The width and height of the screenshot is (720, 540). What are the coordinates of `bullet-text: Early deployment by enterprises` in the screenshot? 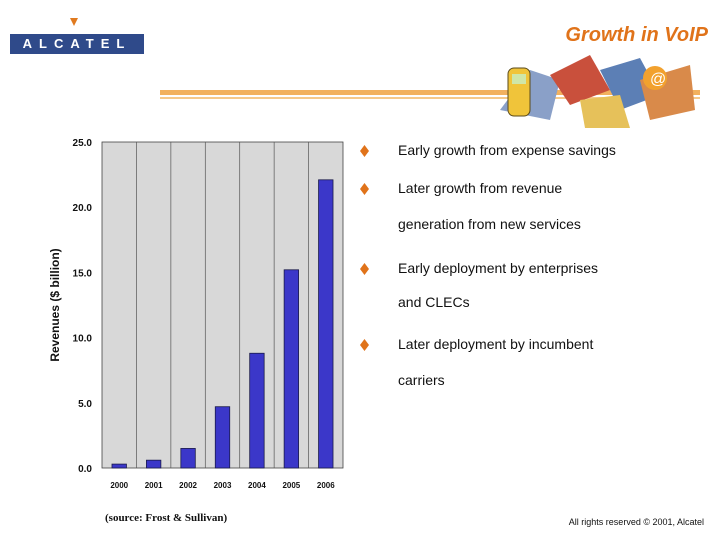 It's located at (498, 268).